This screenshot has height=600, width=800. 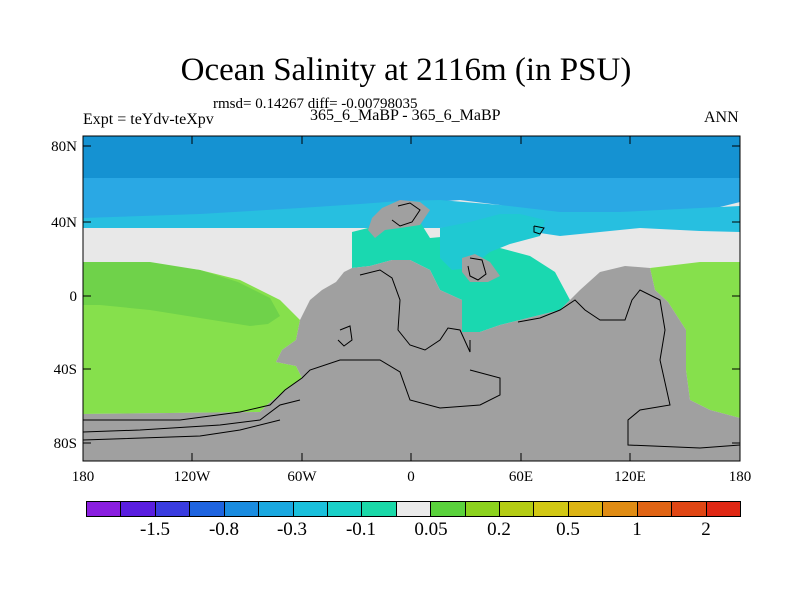 I want to click on x-tick-180-right: 180, so click(x=740, y=477).